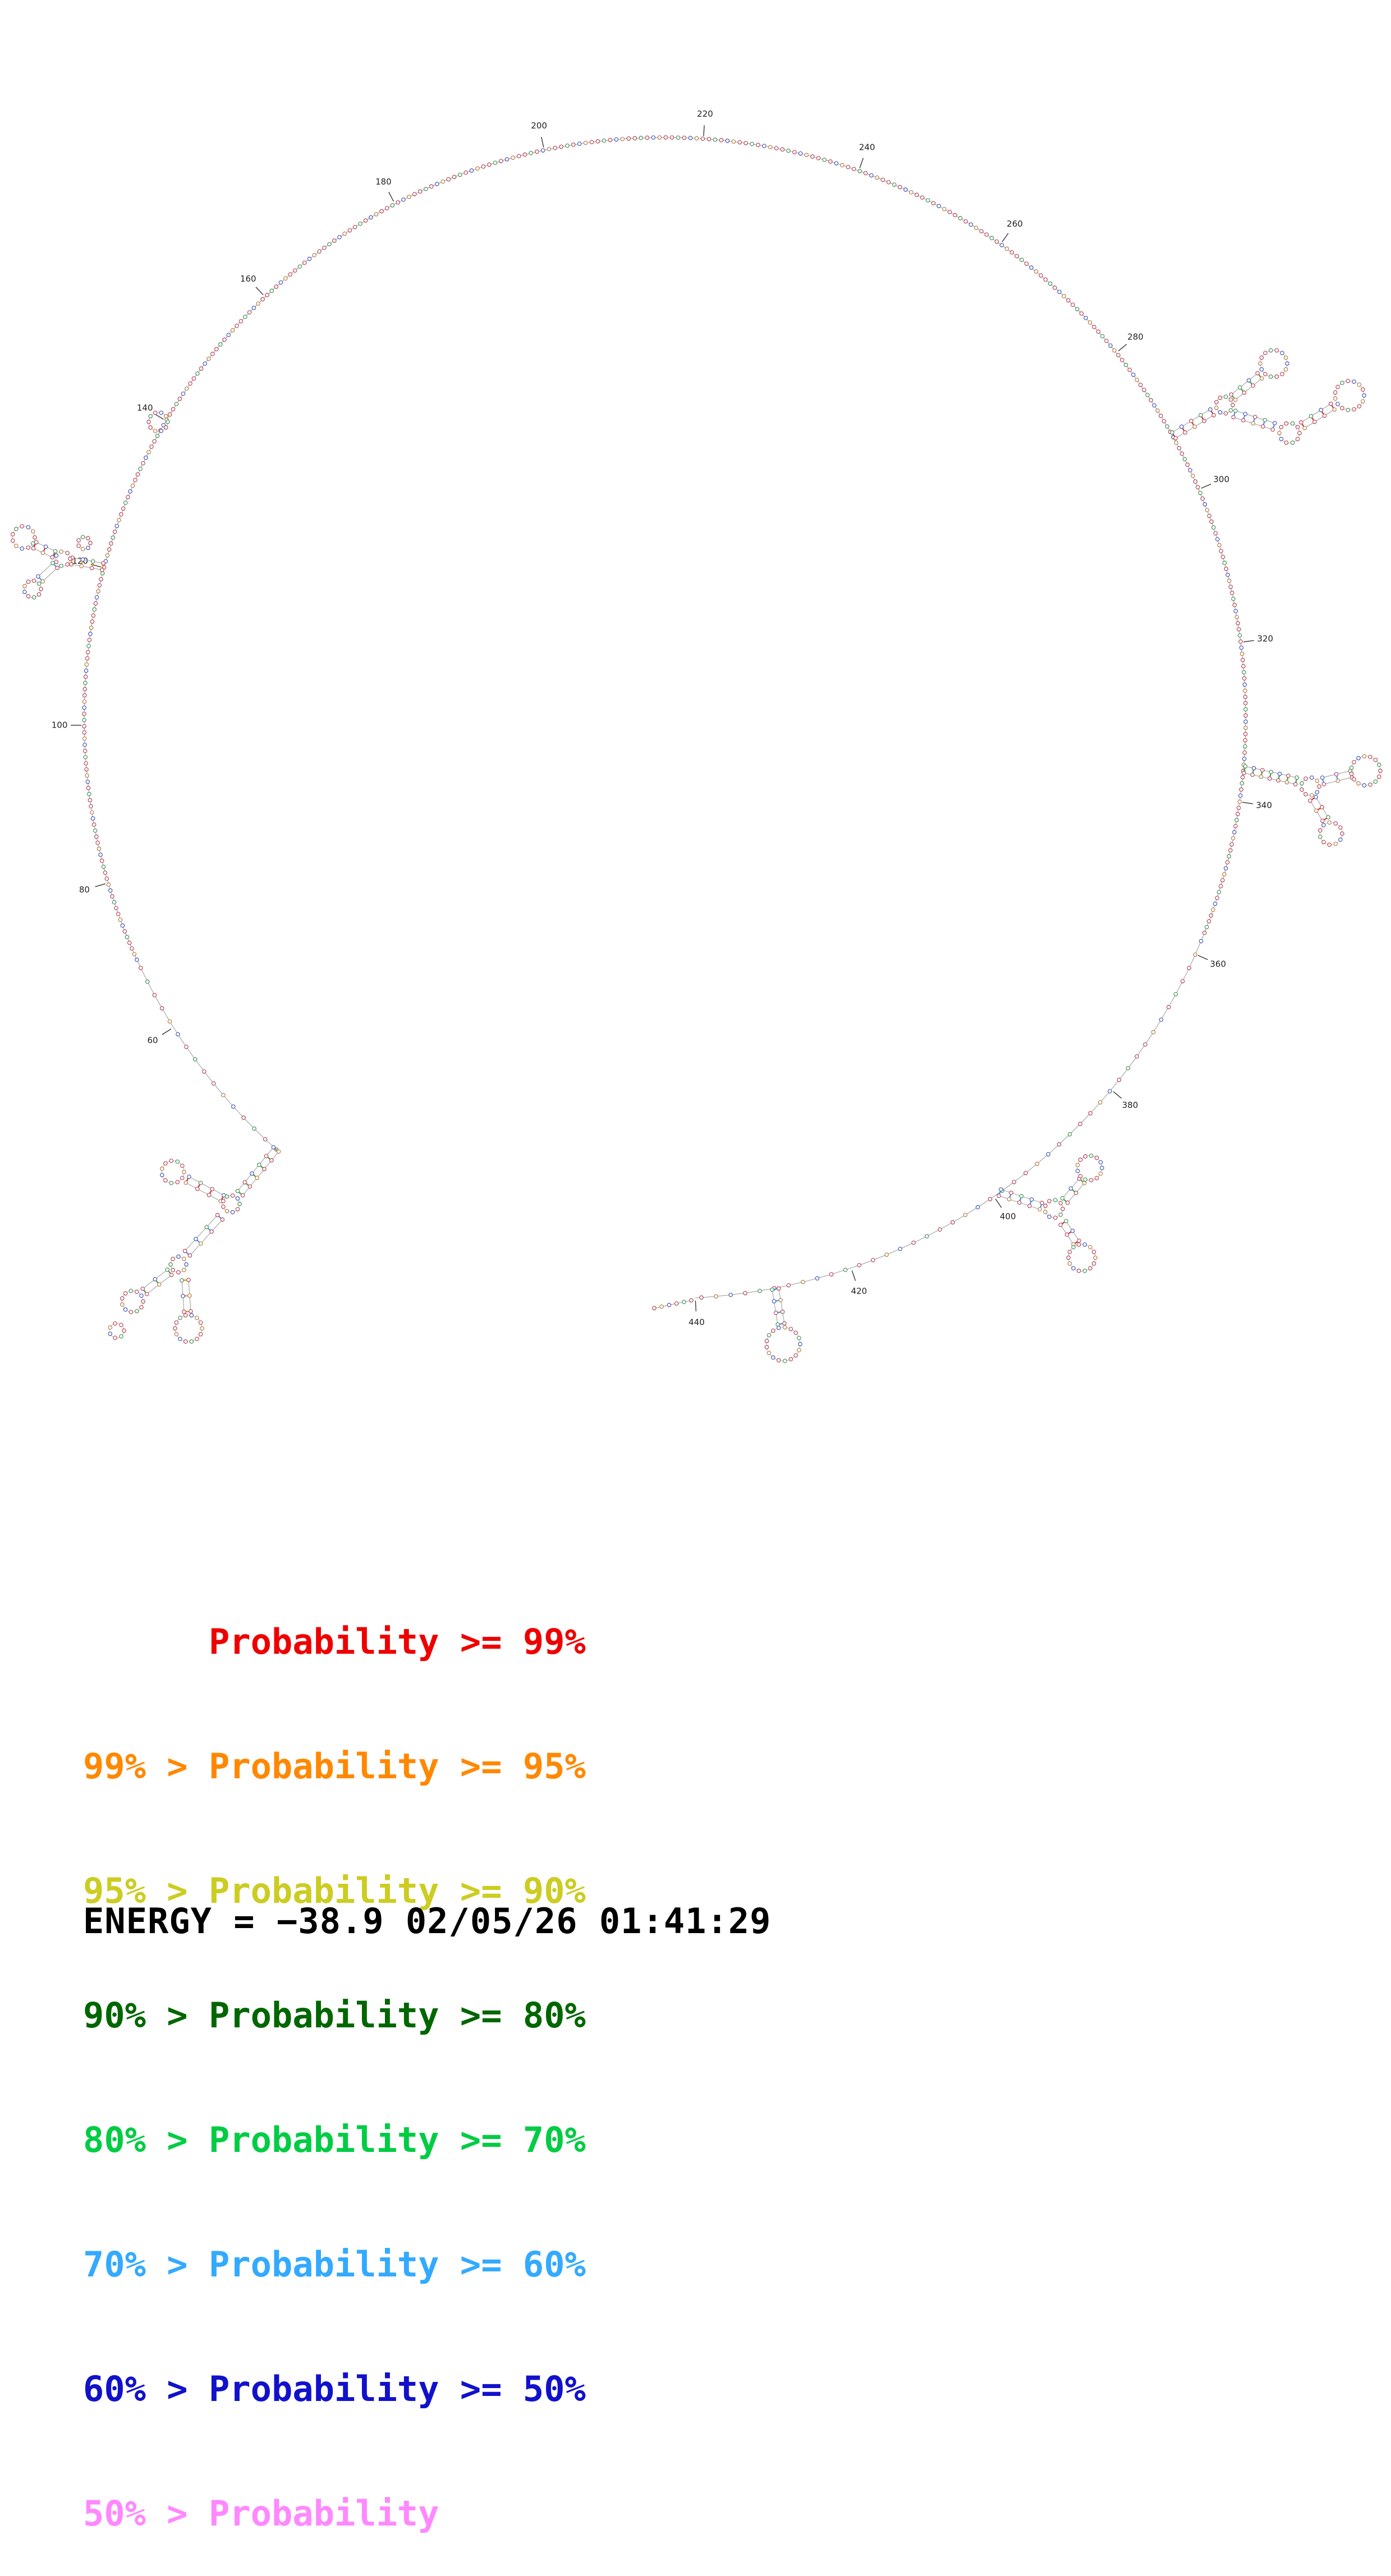 The height and width of the screenshot is (2576, 1391). Describe the element at coordinates (334, 2513) in the screenshot. I see `legend-line-lt50: 50% > Probability` at that location.